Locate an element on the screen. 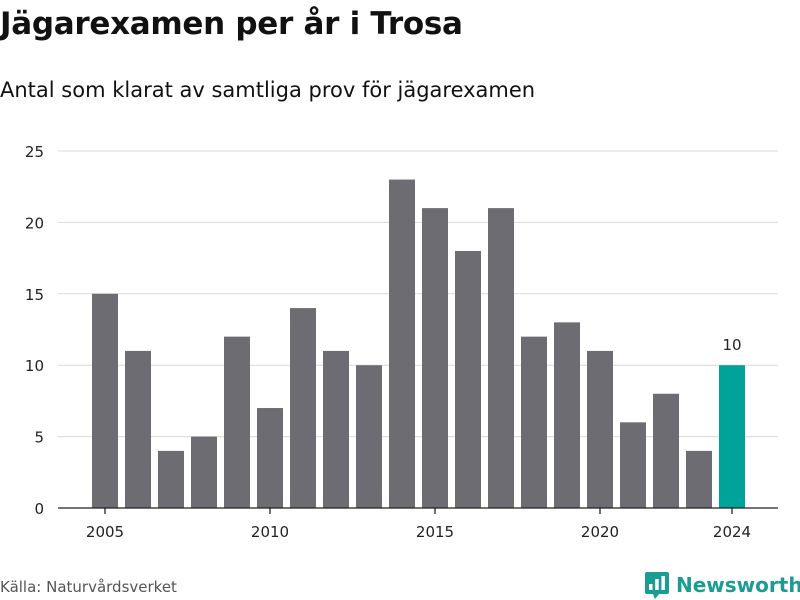 Image resolution: width=800 pixels, height=600 pixels. x-tick-label: 2020 is located at coordinates (600, 532).